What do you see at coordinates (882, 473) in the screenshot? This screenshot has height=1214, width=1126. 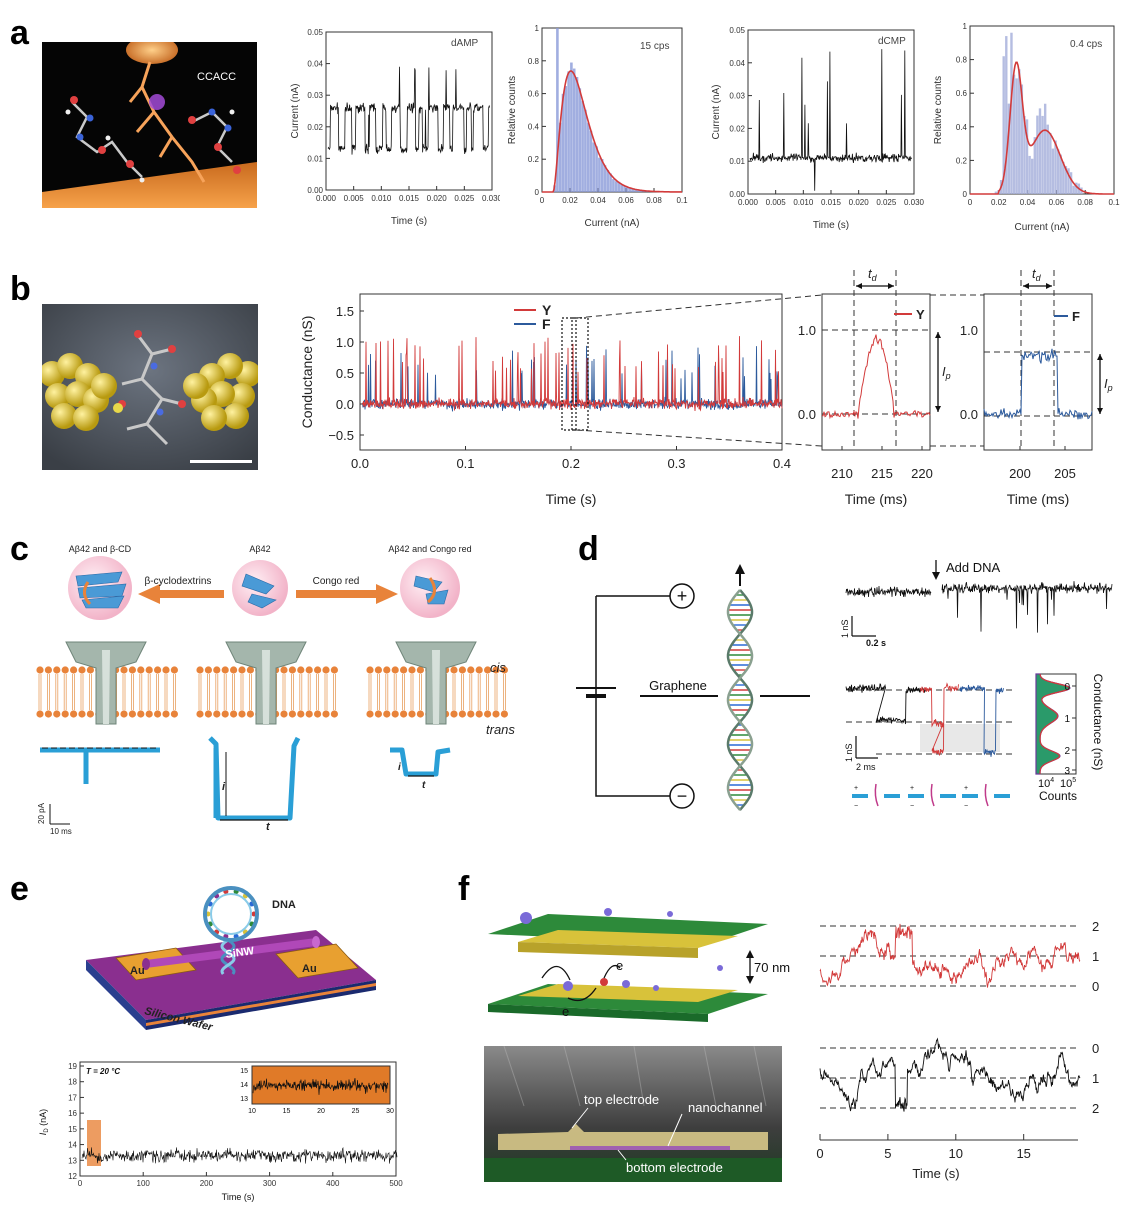 I see `x-tick-label: 215` at bounding box center [882, 473].